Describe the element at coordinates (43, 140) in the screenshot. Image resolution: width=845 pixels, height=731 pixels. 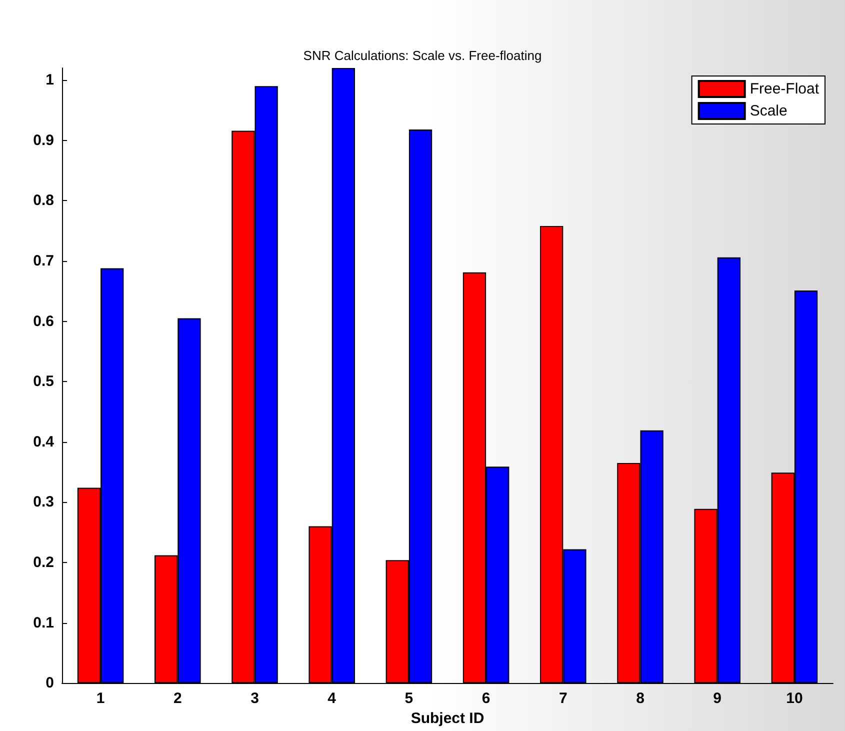
I see `y-tick-label: 0.9` at that location.